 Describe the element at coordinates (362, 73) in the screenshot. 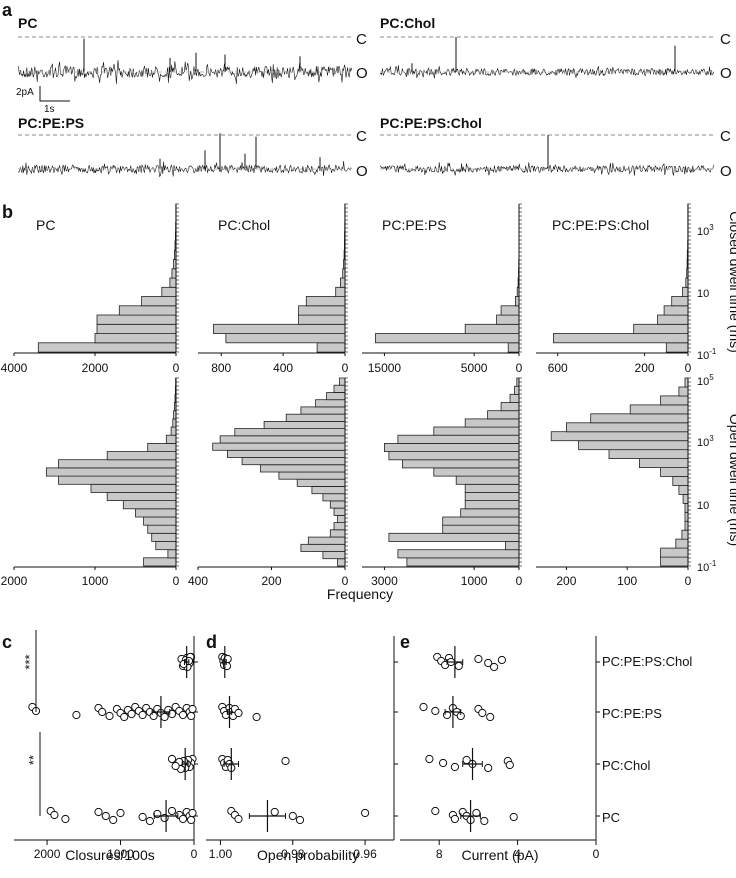

I see `level-o-top-left: O` at that location.